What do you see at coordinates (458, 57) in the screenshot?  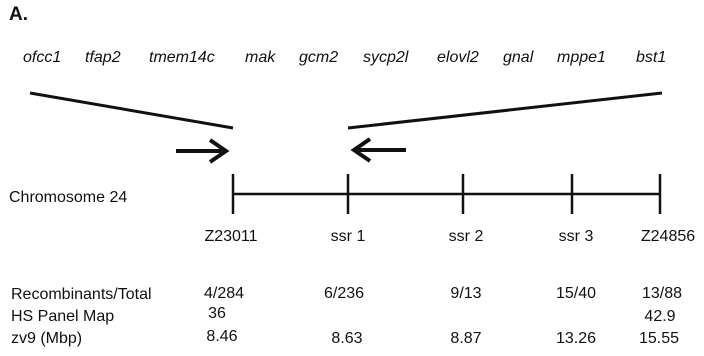 I see `gene-label: elovl2` at bounding box center [458, 57].